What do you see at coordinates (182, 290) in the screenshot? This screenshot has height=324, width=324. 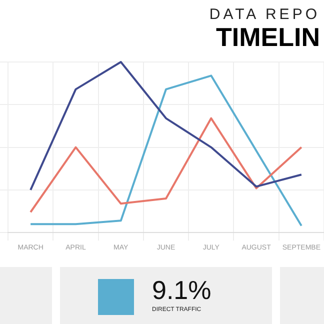 I see `text: 9.1%` at bounding box center [182, 290].